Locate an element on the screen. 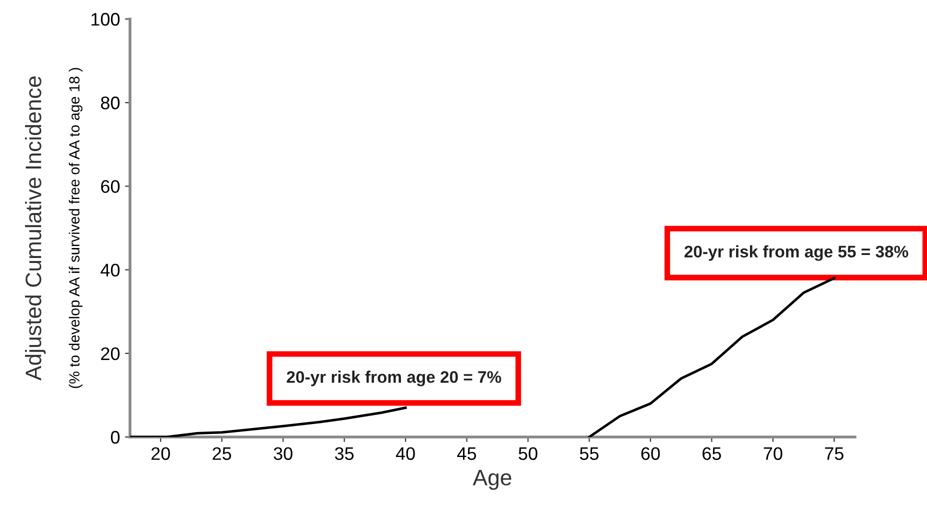 This screenshot has width=927, height=522. text: (% to develop AA if survived free of AA to age 18 ) is located at coordinates (75, 228).